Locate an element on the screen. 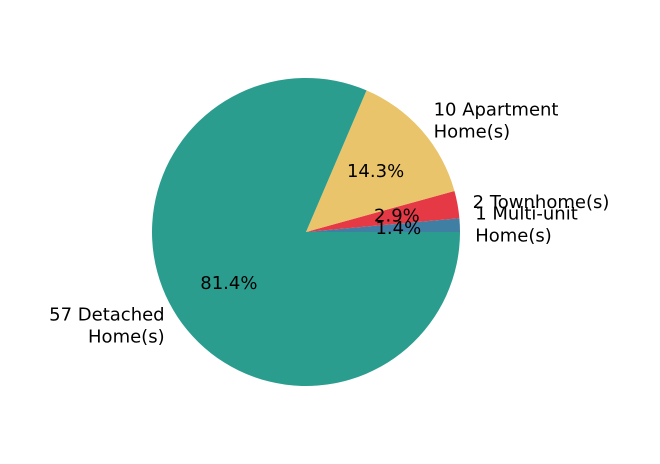 This screenshot has height=464, width=660. slice-percent-1: 2.9% is located at coordinates (397, 216).